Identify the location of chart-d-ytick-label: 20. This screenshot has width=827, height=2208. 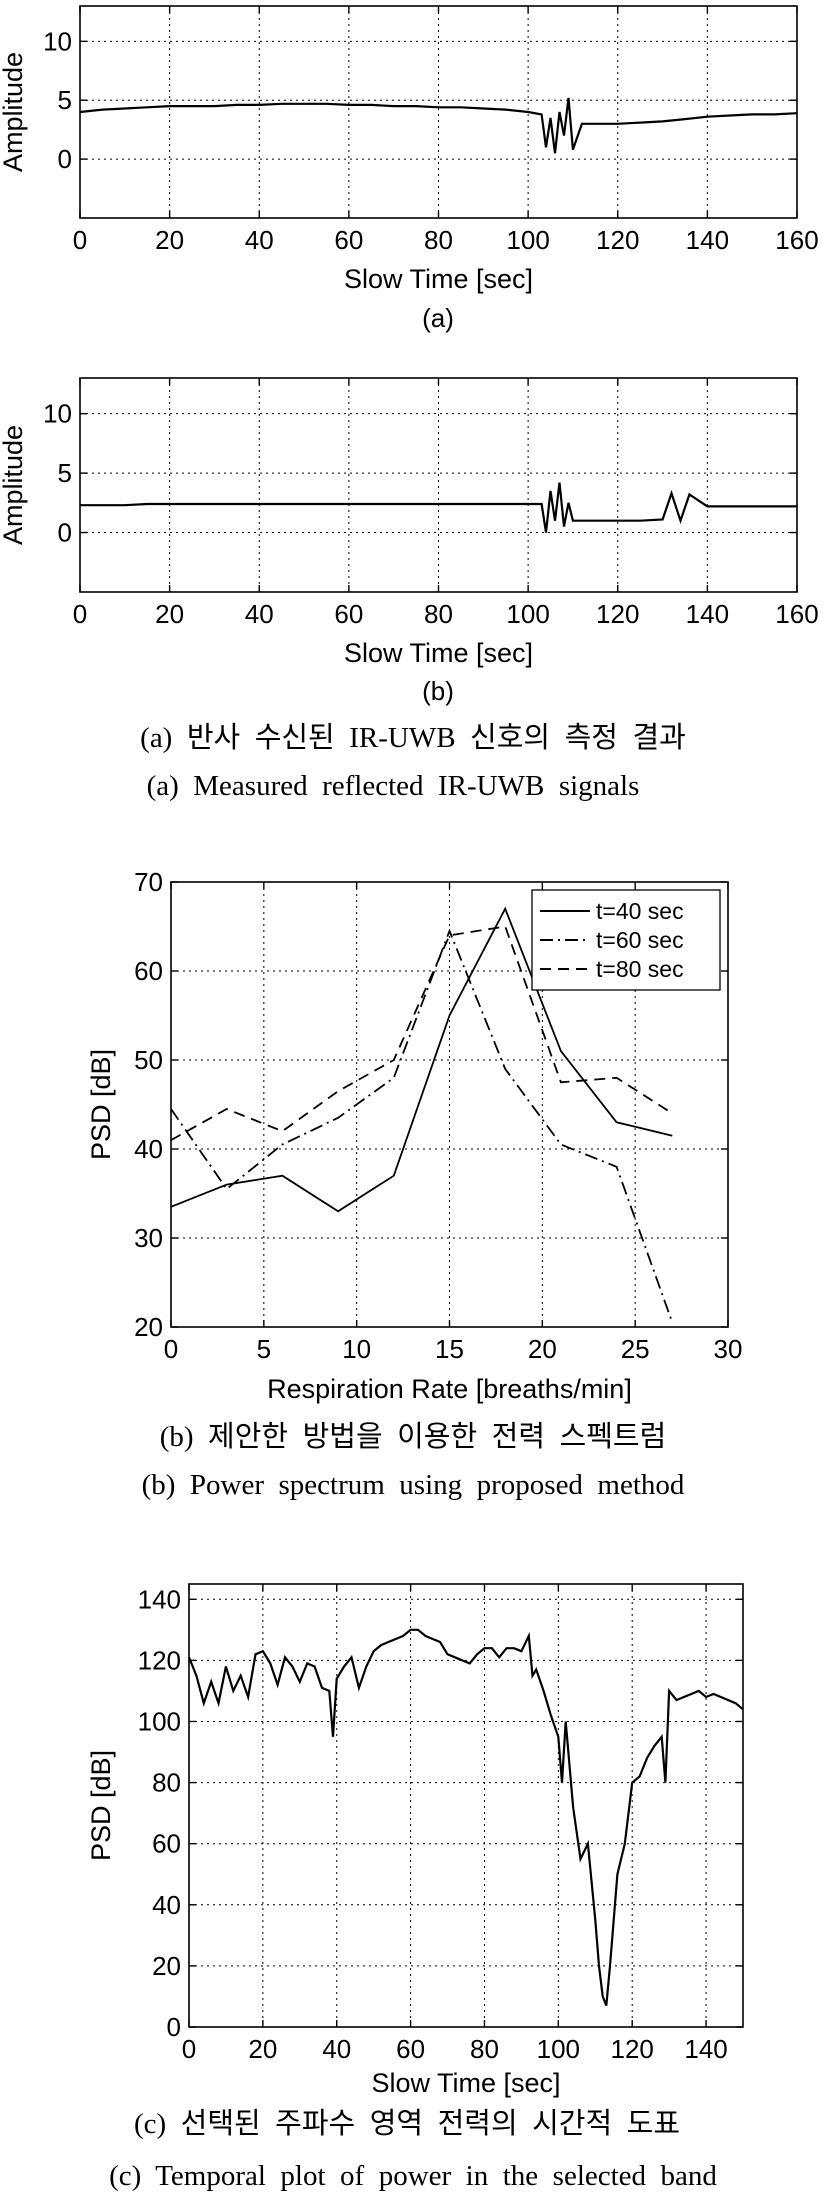
(166, 1966).